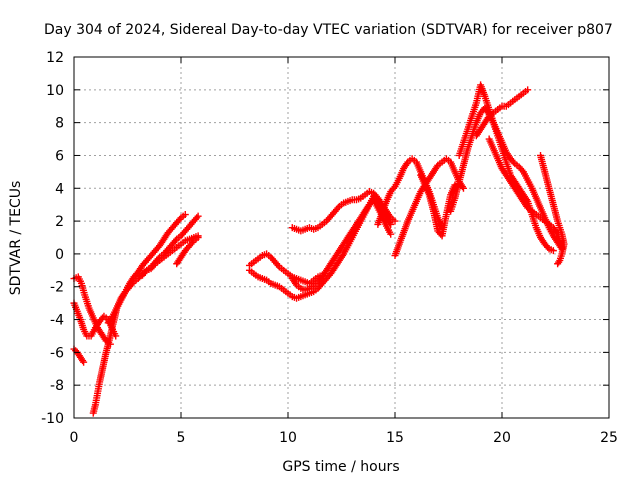 This screenshot has height=480, width=640. What do you see at coordinates (16, 238) in the screenshot?
I see `y-axis-title: SDTVAR / TECUs` at bounding box center [16, 238].